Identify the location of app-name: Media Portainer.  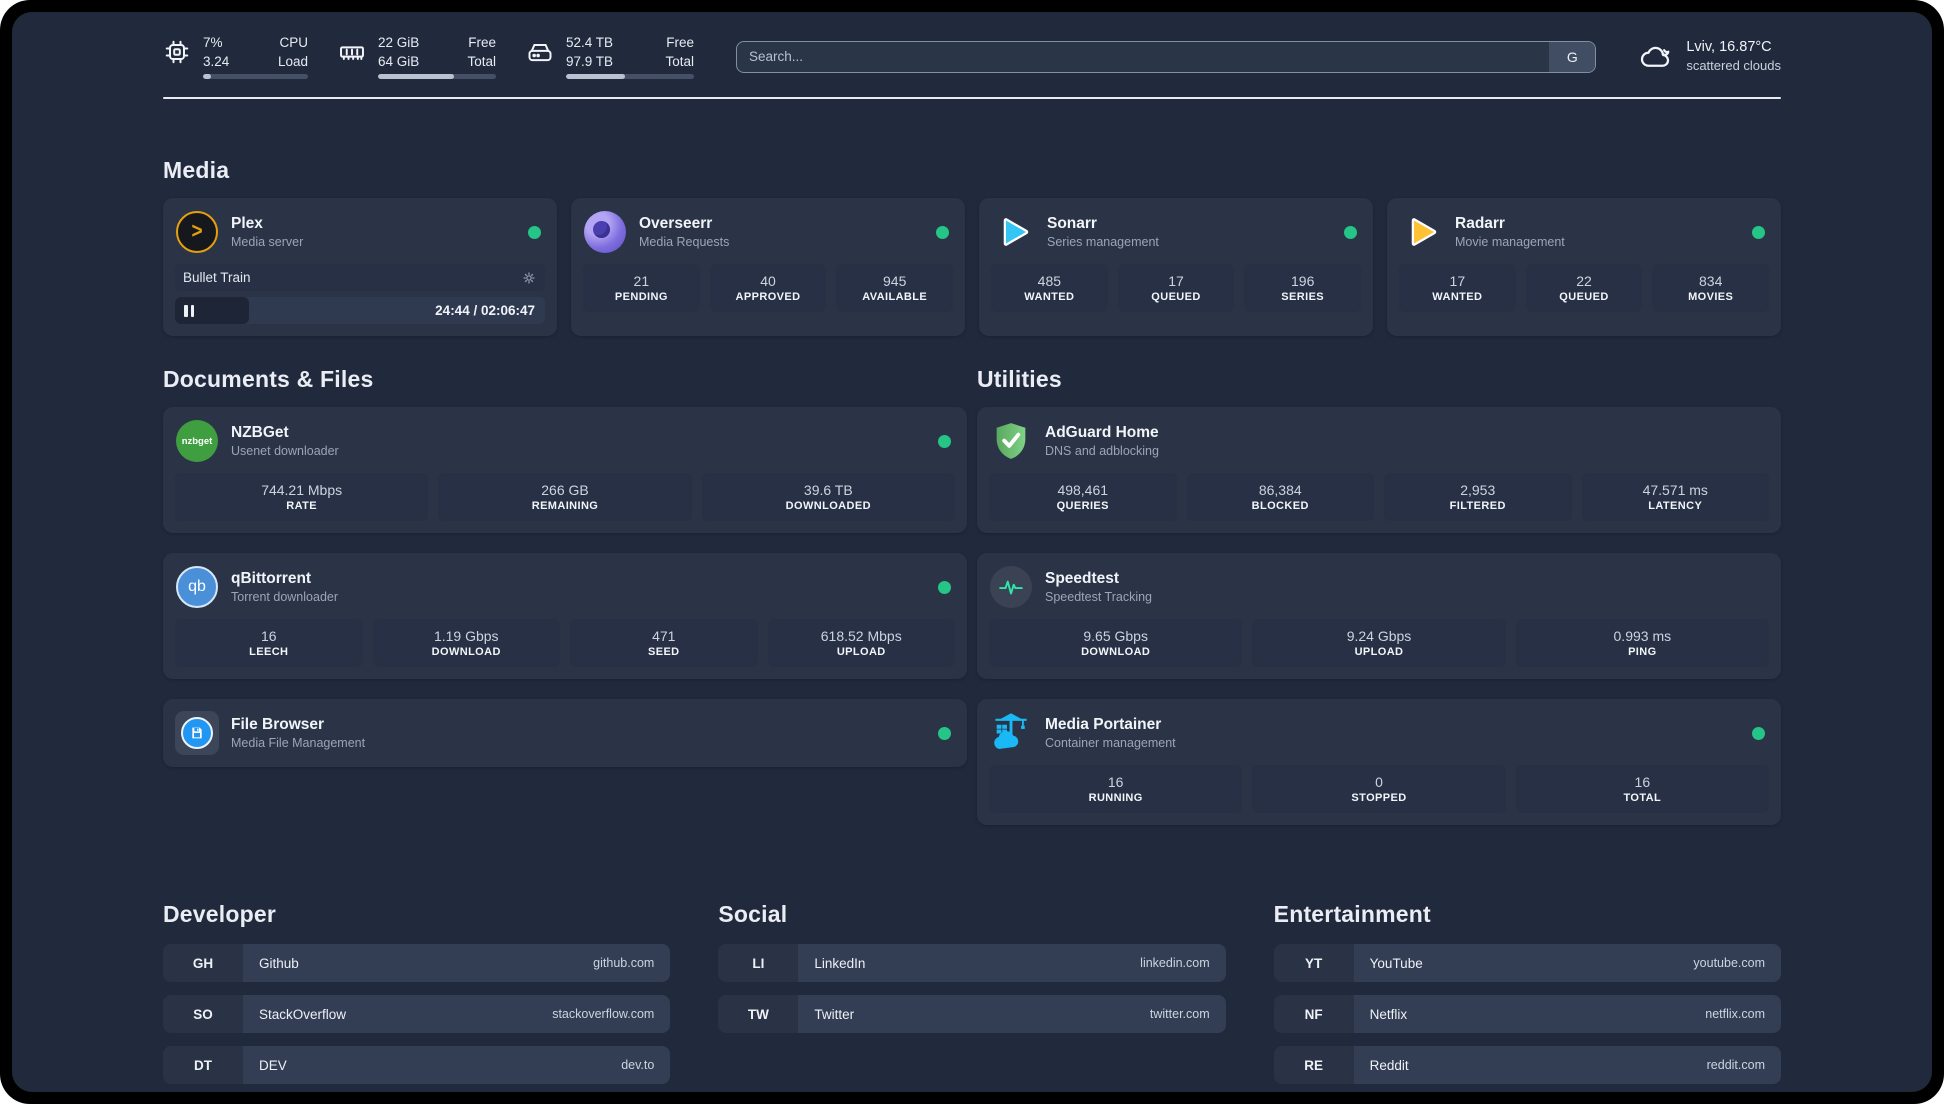
(1103, 725).